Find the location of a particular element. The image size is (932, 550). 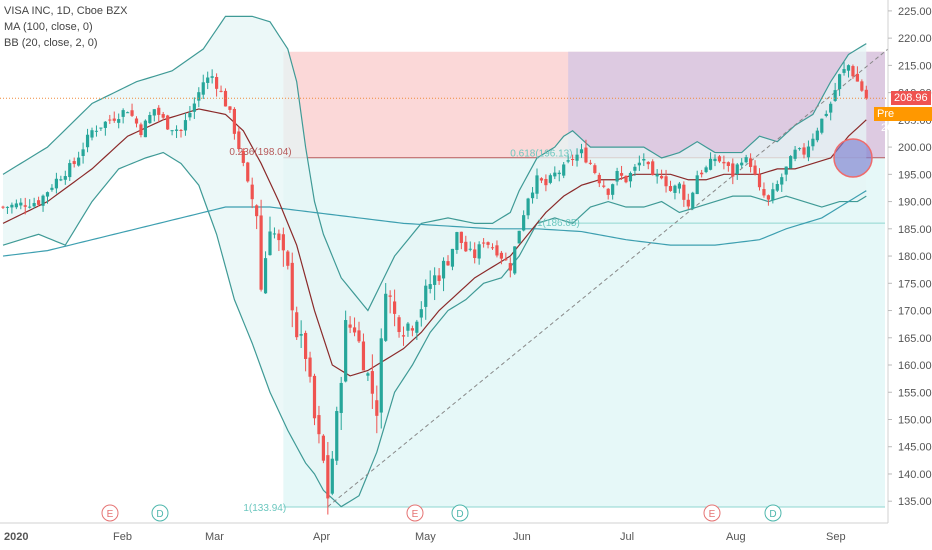

price-tick-label: 165.00 is located at coordinates (915, 339).